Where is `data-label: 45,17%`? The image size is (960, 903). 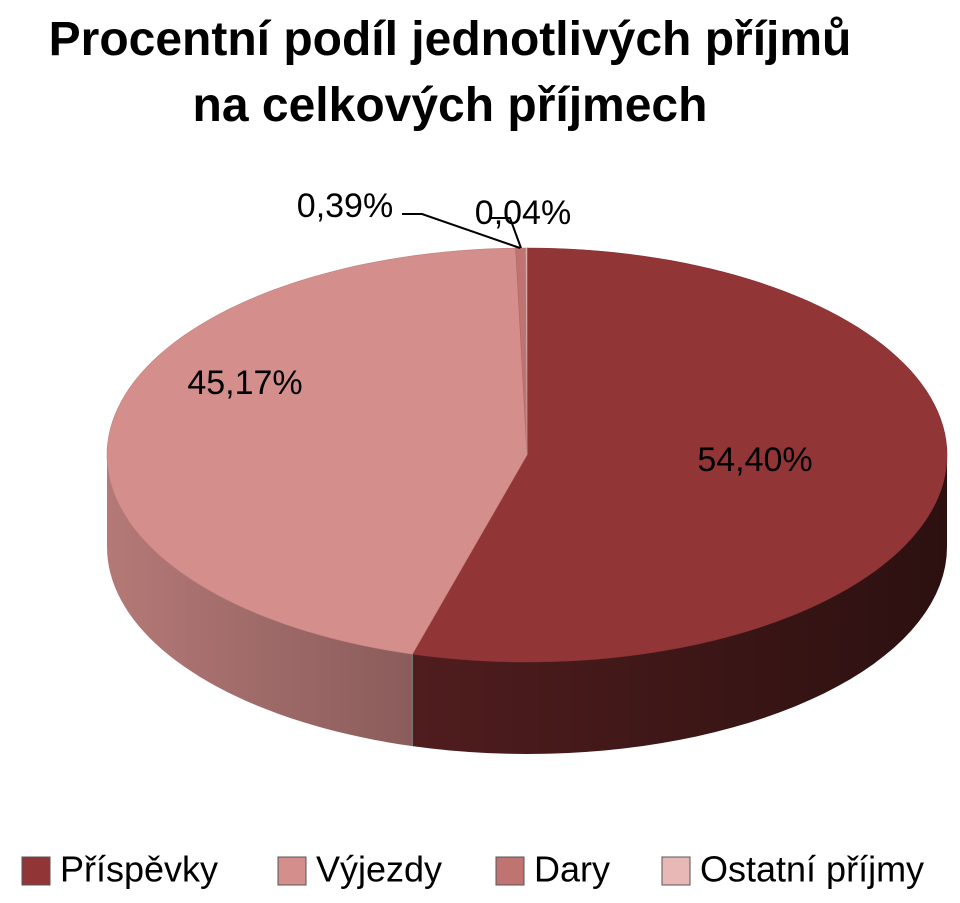 data-label: 45,17% is located at coordinates (244, 383).